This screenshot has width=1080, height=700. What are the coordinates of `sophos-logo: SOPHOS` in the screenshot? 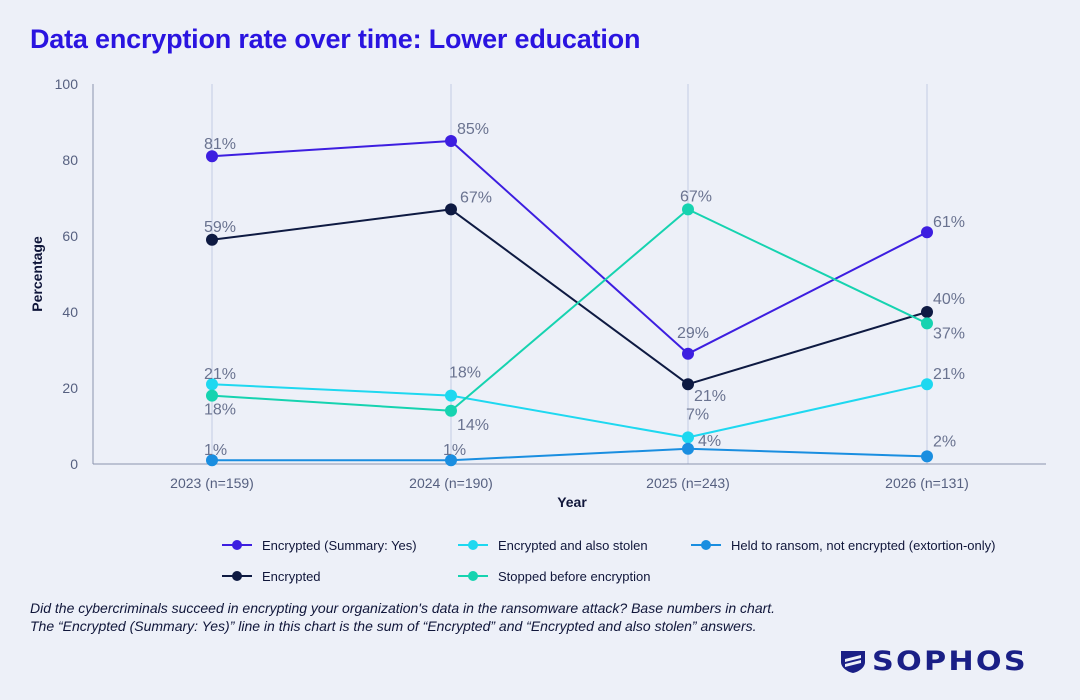 It's located at (933, 661).